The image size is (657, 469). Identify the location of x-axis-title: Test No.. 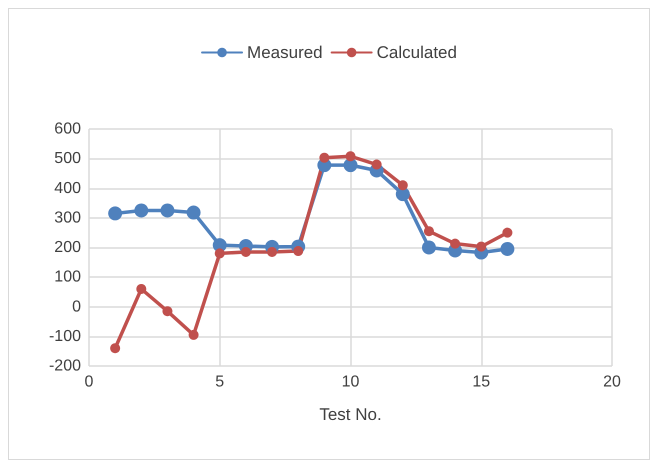
(350, 414).